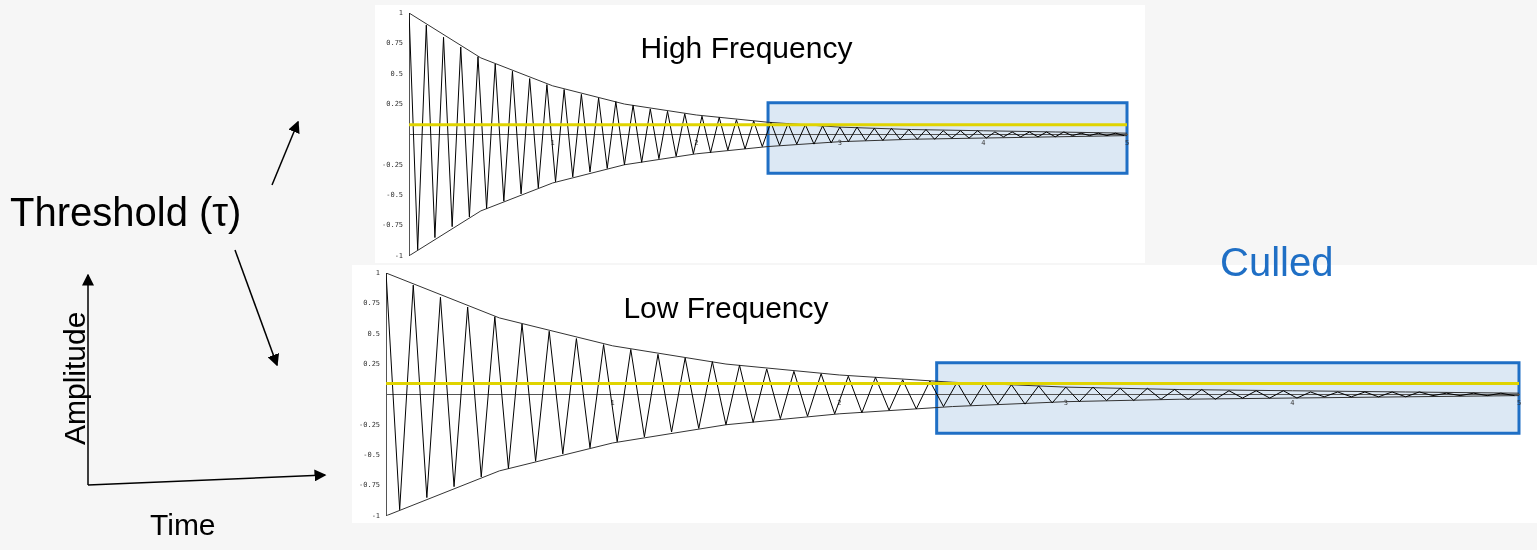  Describe the element at coordinates (75, 378) in the screenshot. I see `y-axis-title: Amplitude` at that location.